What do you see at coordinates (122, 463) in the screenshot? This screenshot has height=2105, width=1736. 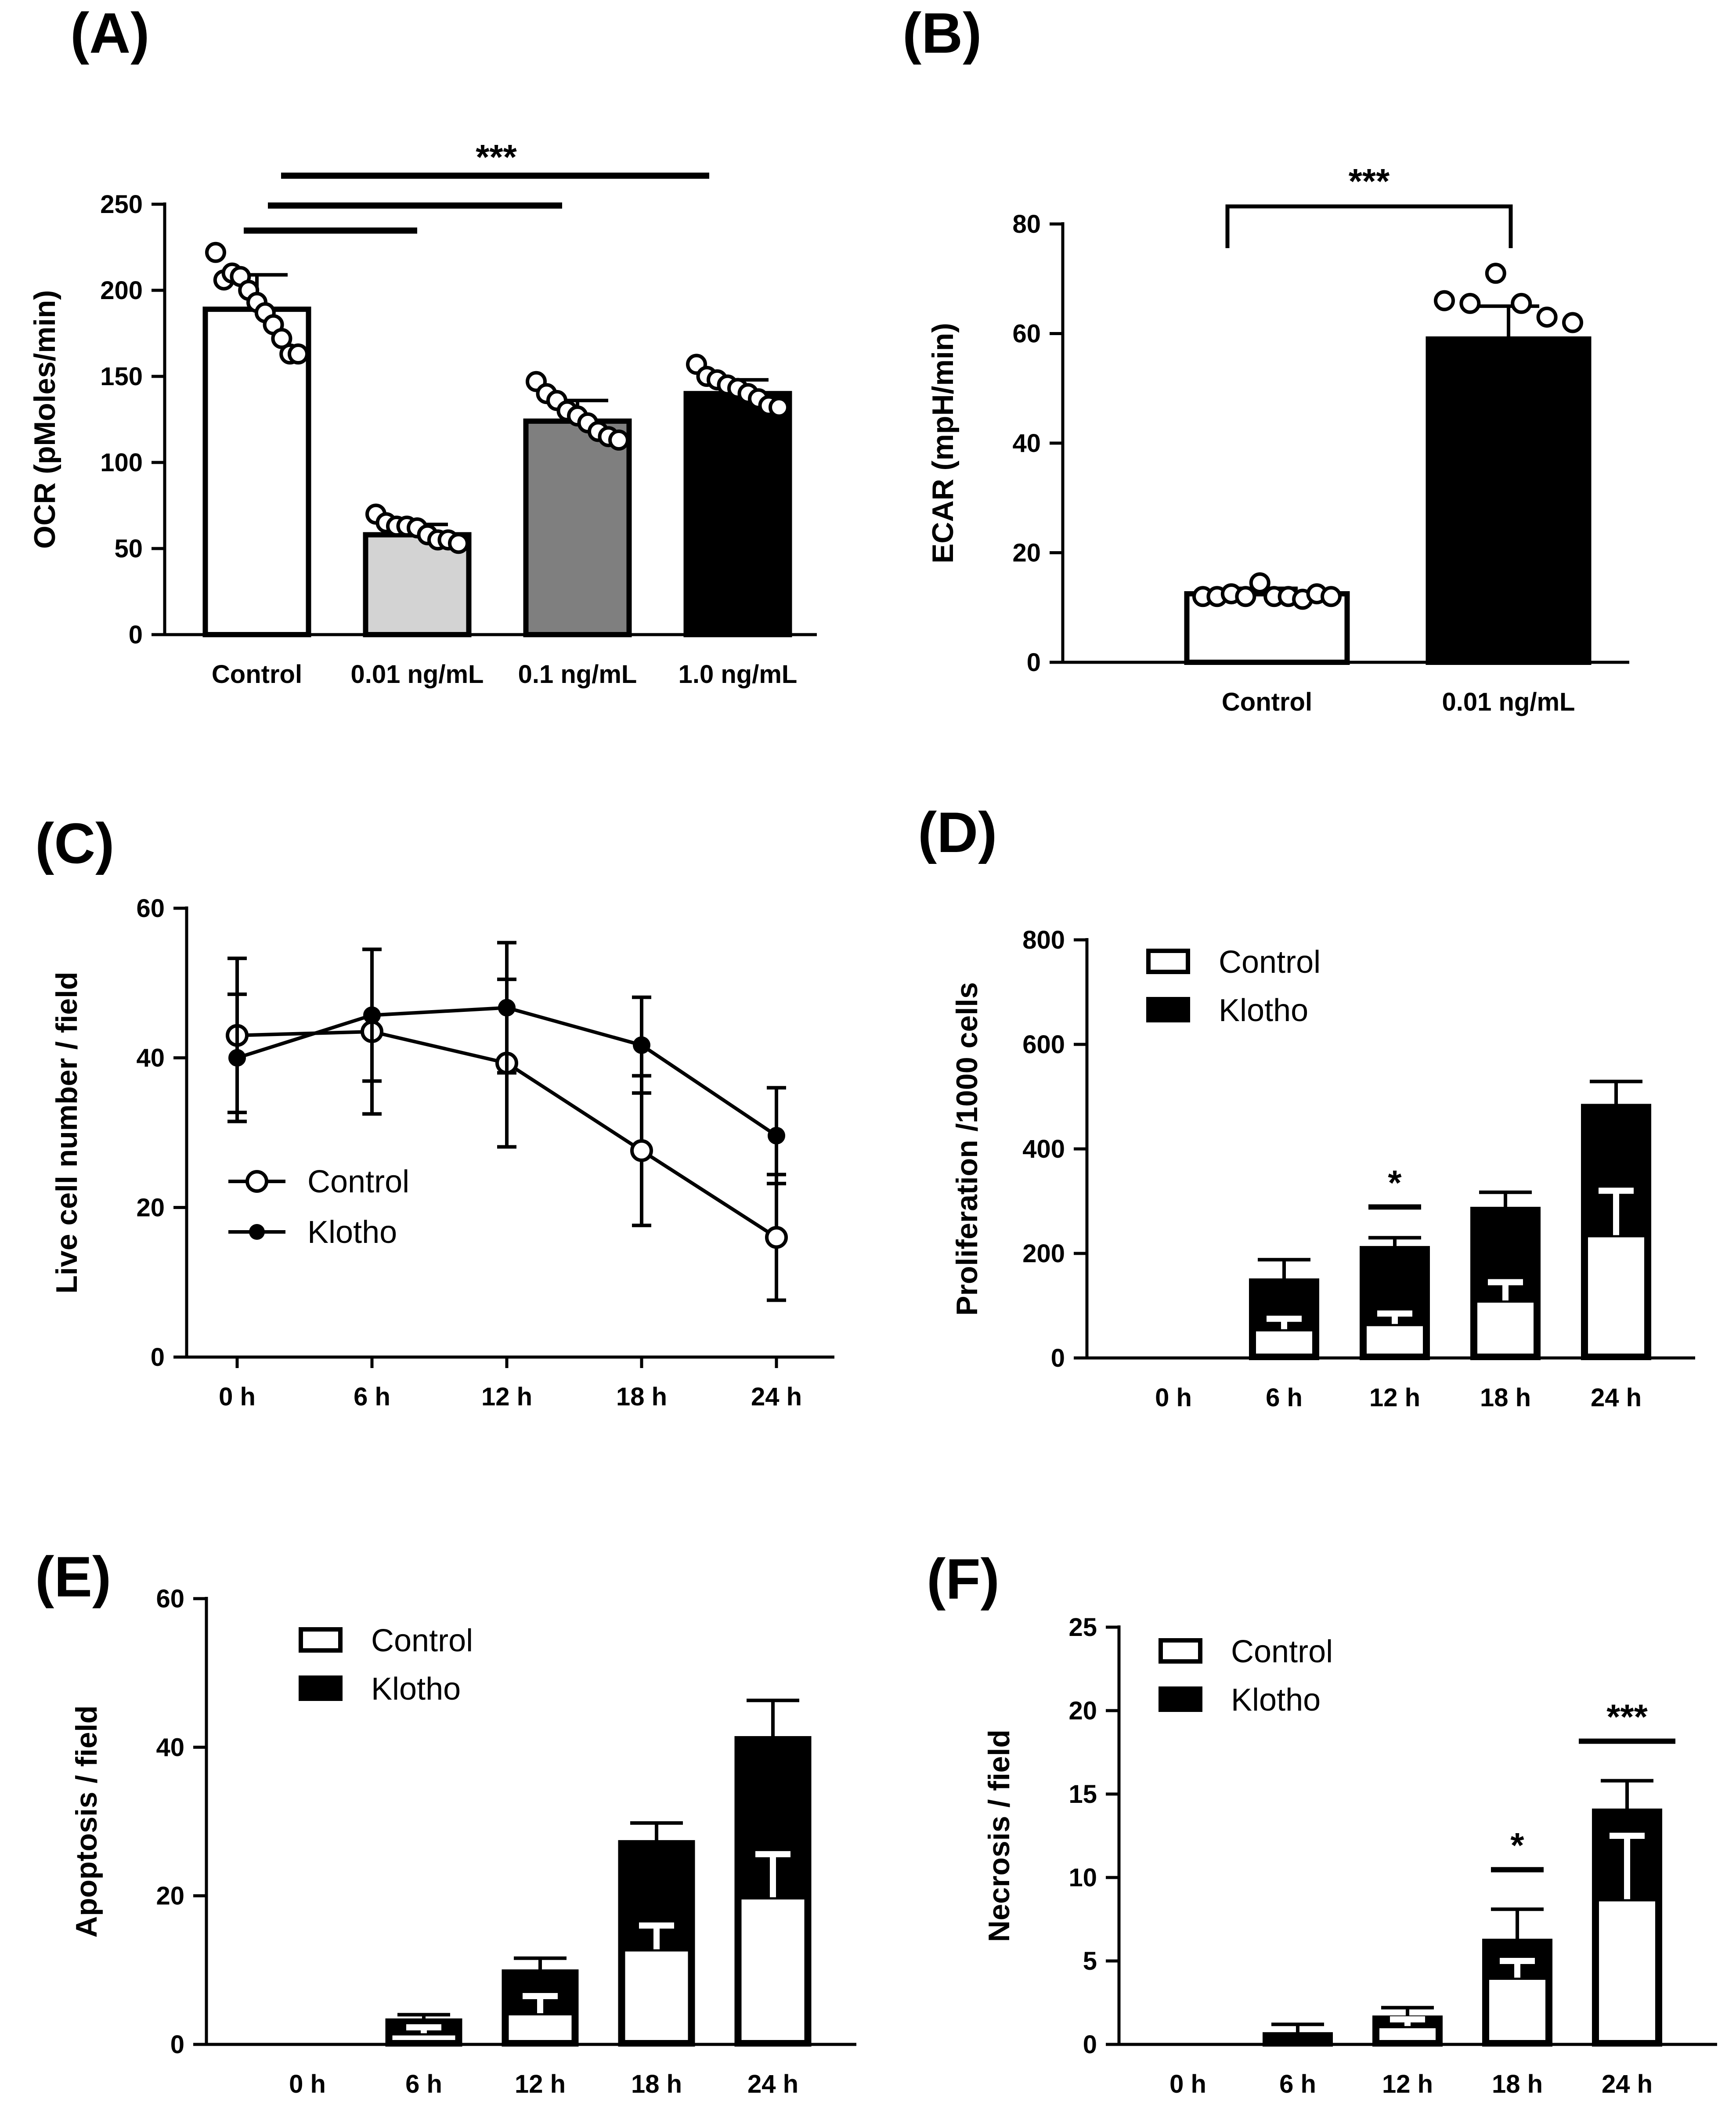 I see `y-tick-label: 100` at bounding box center [122, 463].